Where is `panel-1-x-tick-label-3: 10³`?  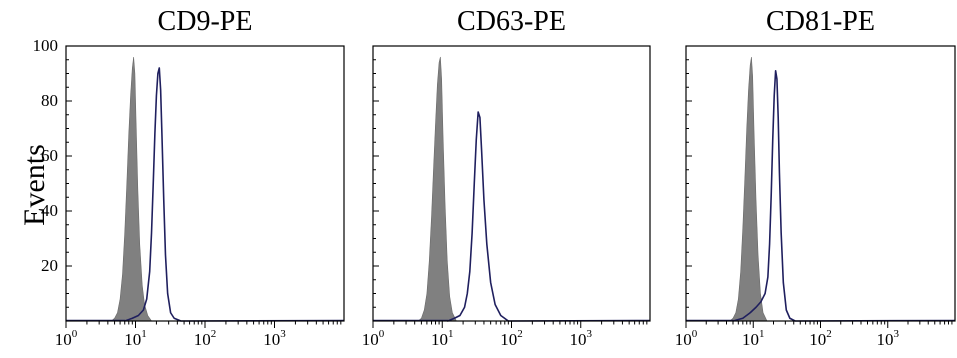 panel-1-x-tick-label-3: 10³ is located at coordinates (274, 338).